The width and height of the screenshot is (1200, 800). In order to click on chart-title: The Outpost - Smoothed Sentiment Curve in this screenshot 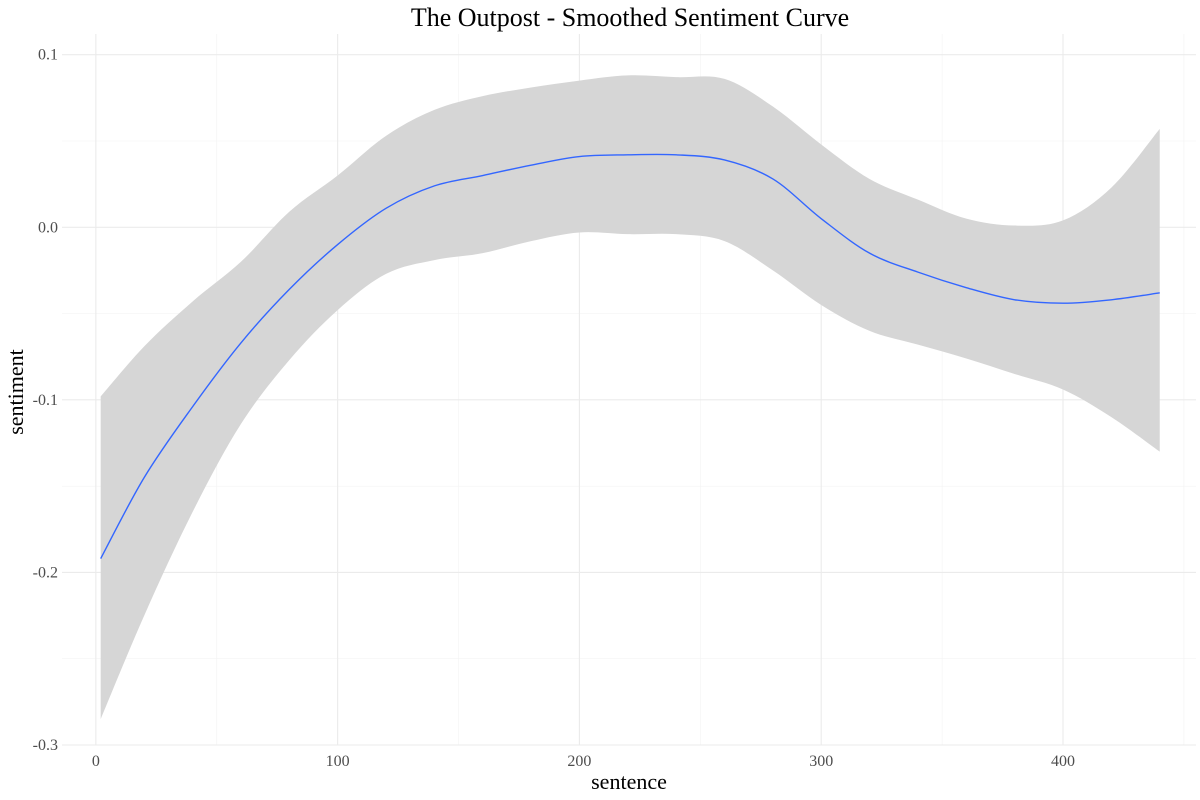, I will do `click(630, 17)`.